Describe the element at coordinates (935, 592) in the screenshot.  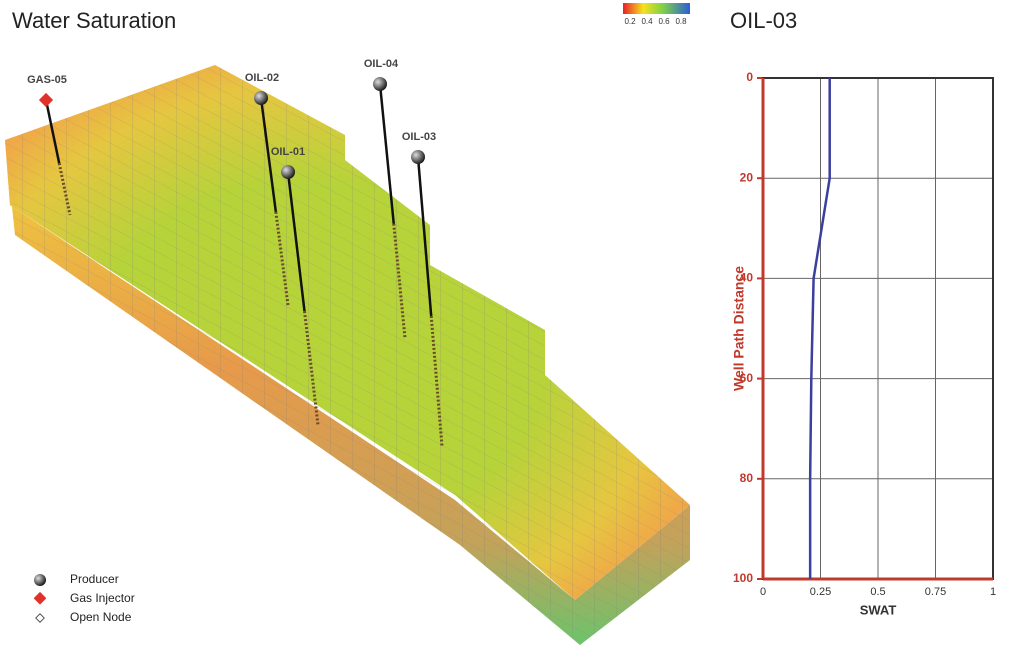
I see `x-tick-label: 0.75` at that location.